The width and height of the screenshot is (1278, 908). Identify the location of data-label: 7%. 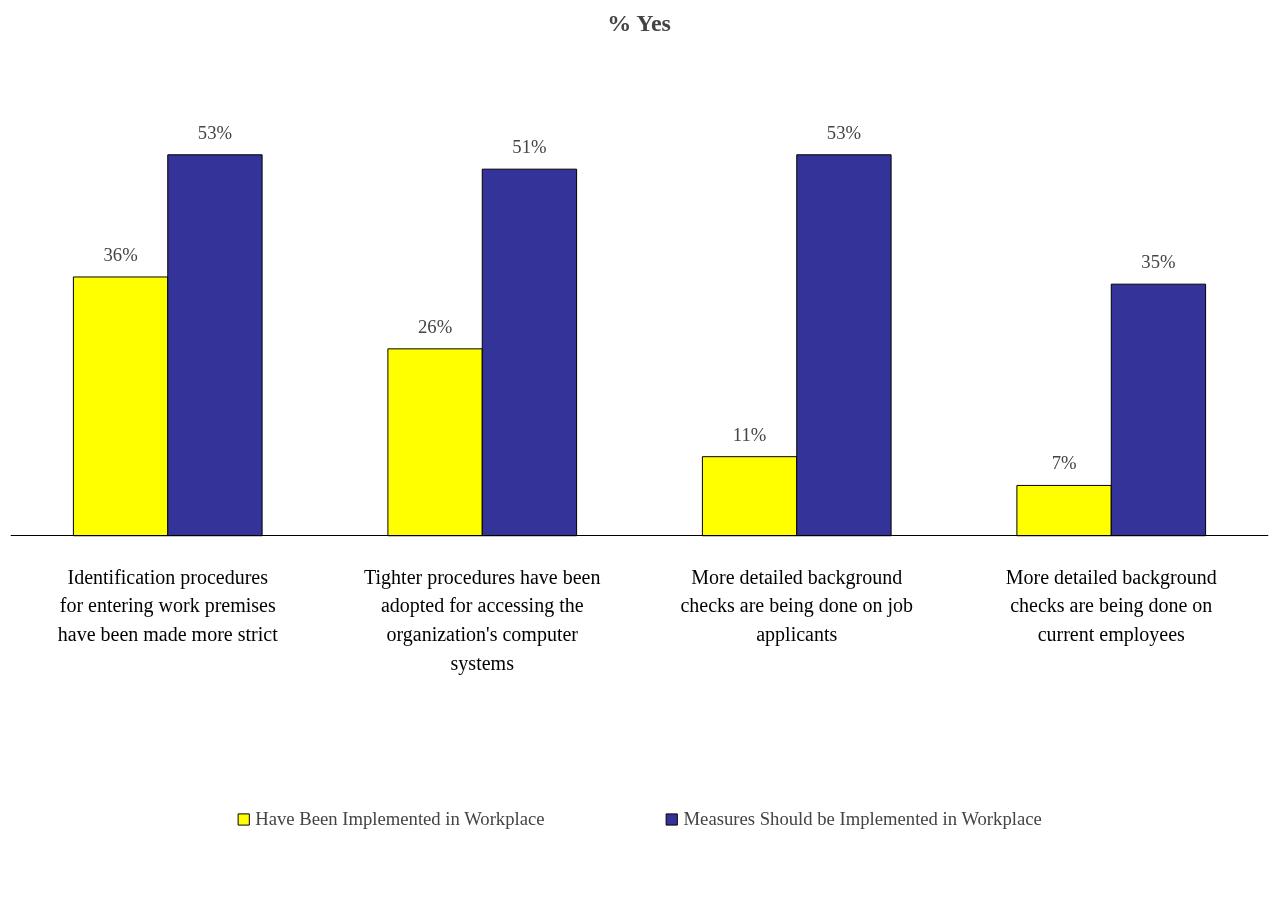
(1064, 463).